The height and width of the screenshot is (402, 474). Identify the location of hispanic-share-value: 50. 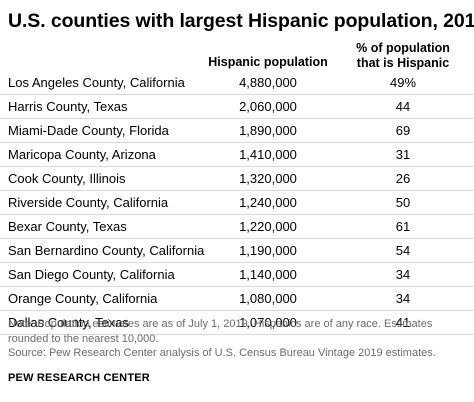
(403, 202).